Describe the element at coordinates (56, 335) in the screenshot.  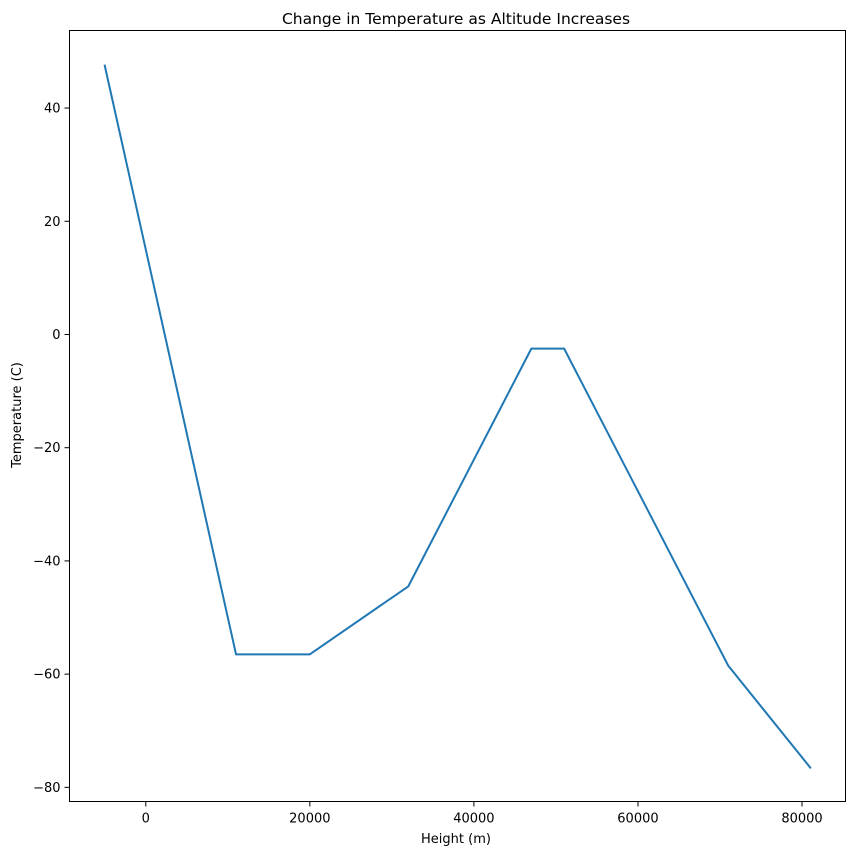
I see `y-tick-label: 0` at that location.